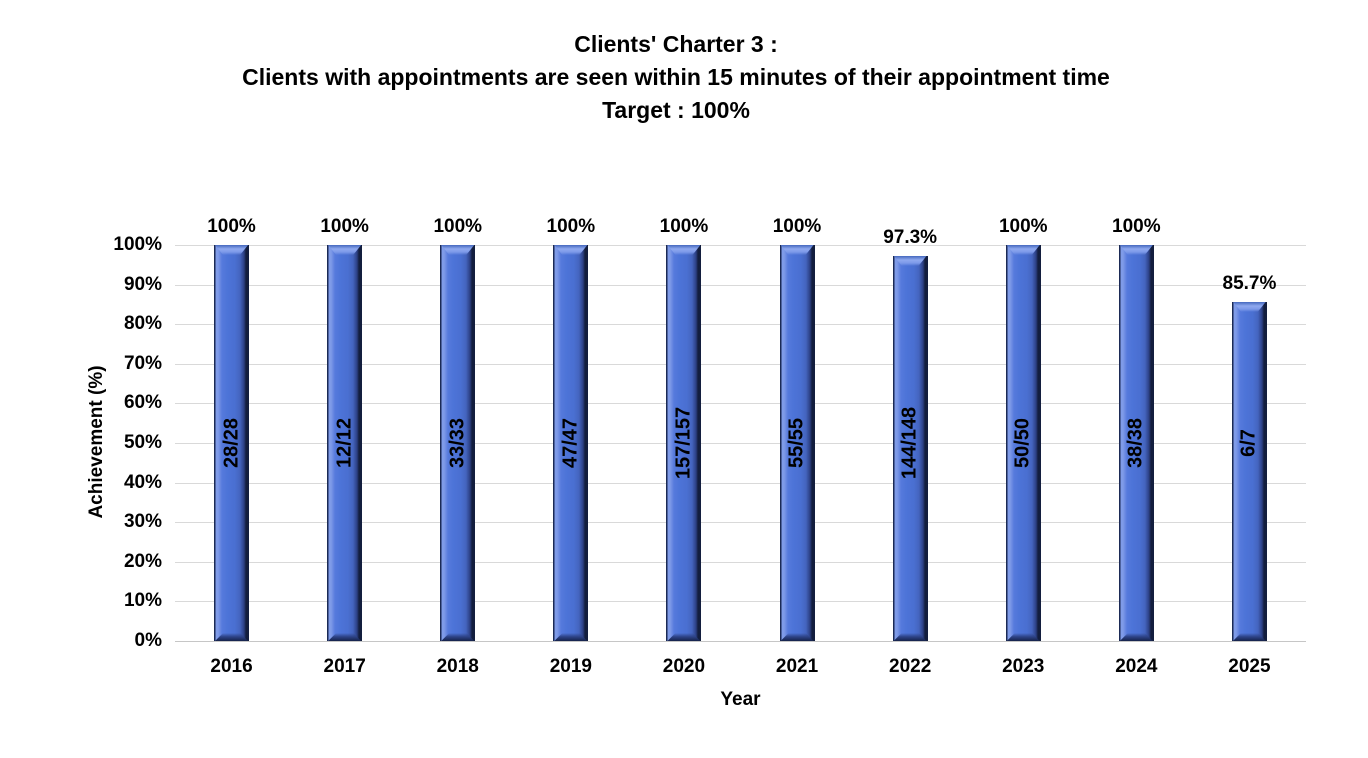 This screenshot has height=758, width=1368. What do you see at coordinates (1136, 666) in the screenshot?
I see `x-tick-label: 2024` at bounding box center [1136, 666].